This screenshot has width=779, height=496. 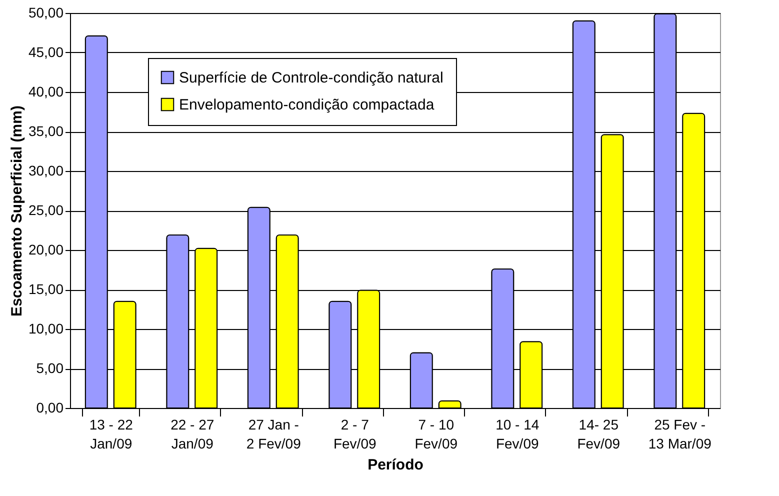 I want to click on legend-label: Envelopamento-condição compactada, so click(x=307, y=105).